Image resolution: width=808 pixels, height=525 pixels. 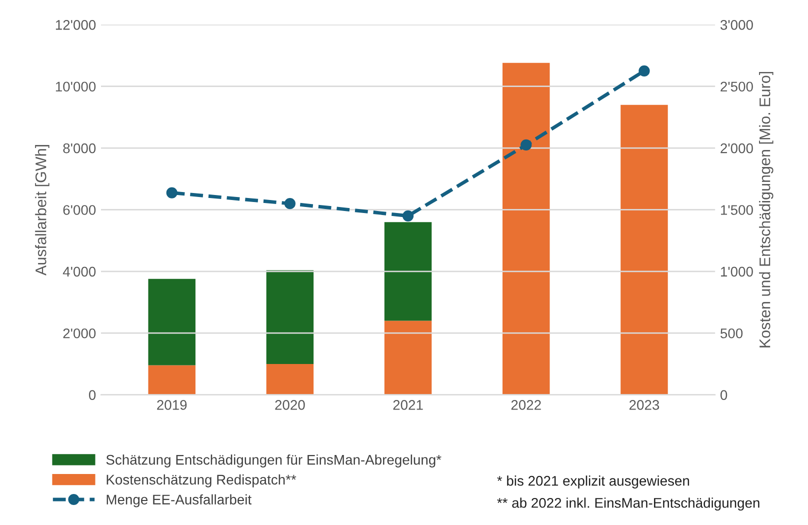 I want to click on legend-label: Schätzung Entschädigungen für EinsMan-Abregelung*, so click(x=274, y=461).